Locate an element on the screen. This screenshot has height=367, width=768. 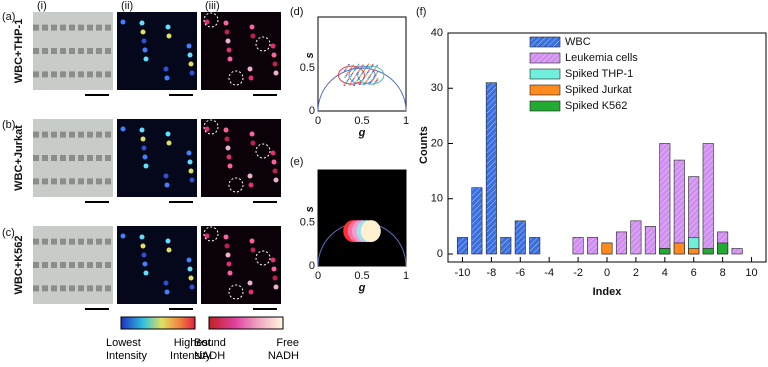
x-tick-label: 1 is located at coordinates (406, 121).